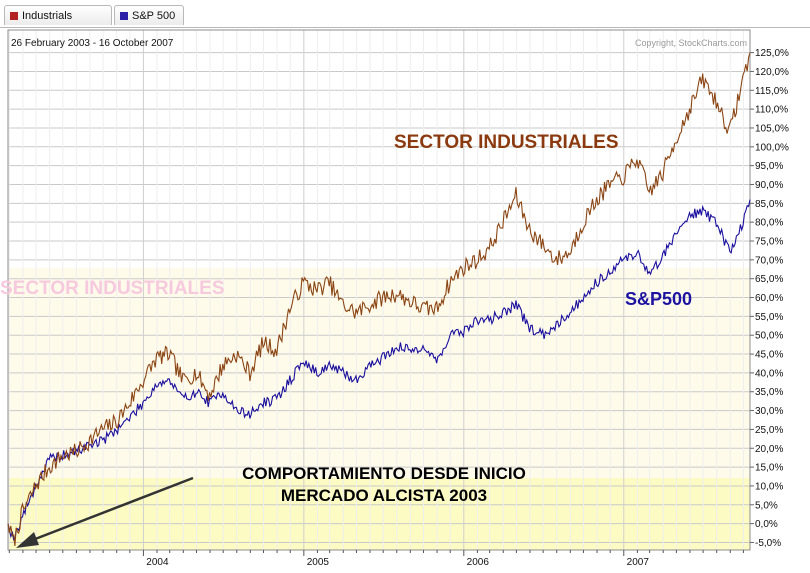 The height and width of the screenshot is (573, 810). What do you see at coordinates (769, 336) in the screenshot?
I see `y-tick-label: 50,0%` at bounding box center [769, 336].